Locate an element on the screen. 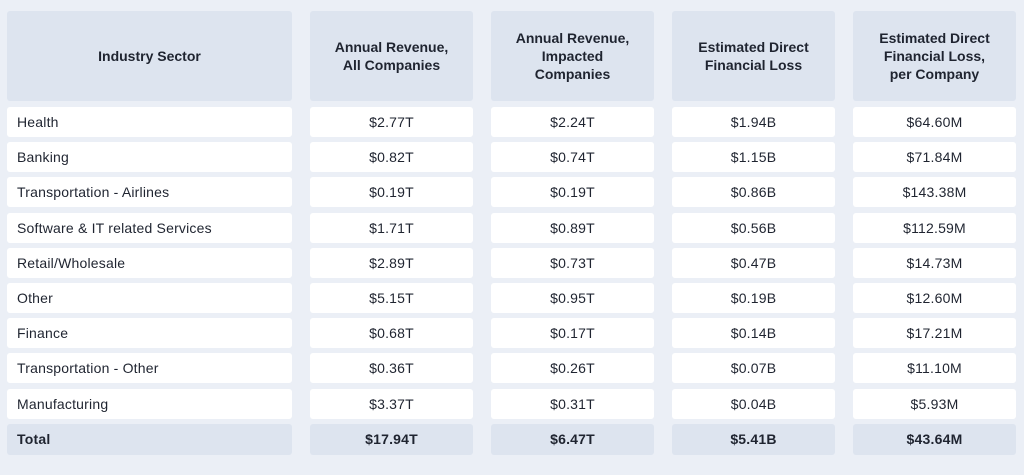 The width and height of the screenshot is (1024, 475). table-cell: $0.14B is located at coordinates (753, 333).